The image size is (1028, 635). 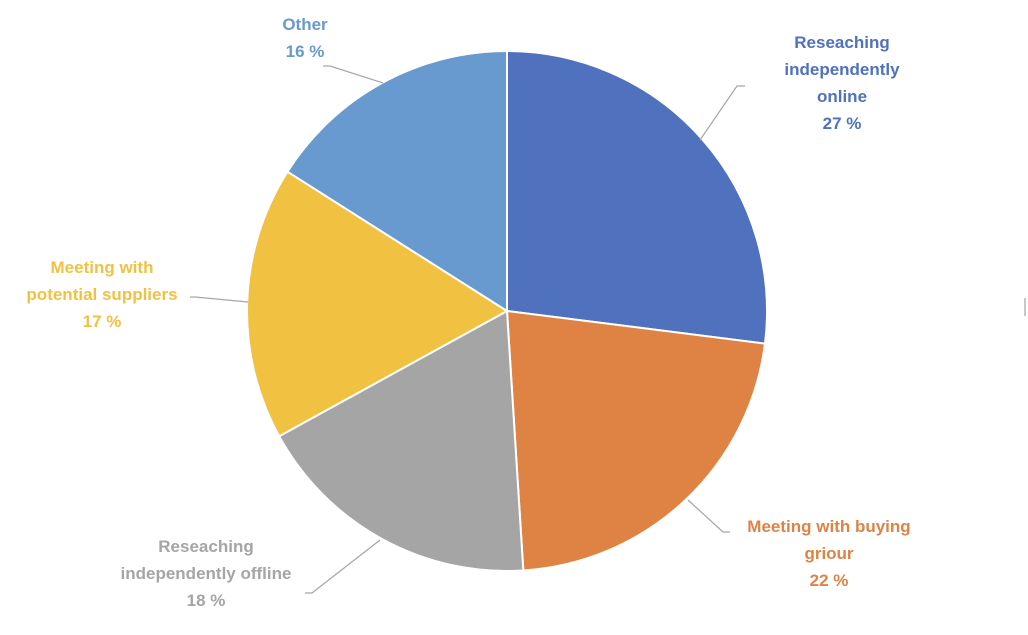 I want to click on data-label-value: 18 %, so click(x=206, y=600).